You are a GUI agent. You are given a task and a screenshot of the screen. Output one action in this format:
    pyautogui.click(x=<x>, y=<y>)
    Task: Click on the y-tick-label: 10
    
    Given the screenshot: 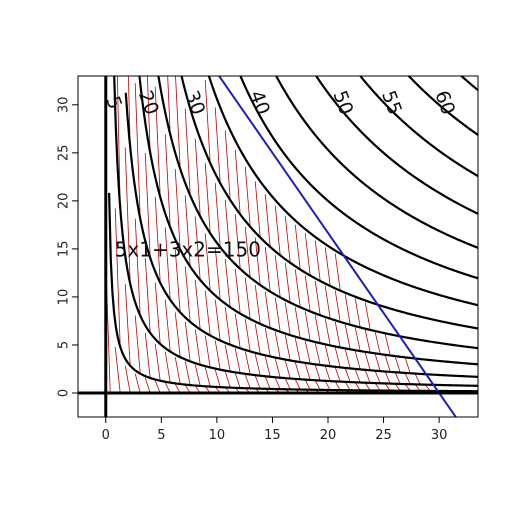 What is the action you would take?
    pyautogui.click(x=64, y=297)
    